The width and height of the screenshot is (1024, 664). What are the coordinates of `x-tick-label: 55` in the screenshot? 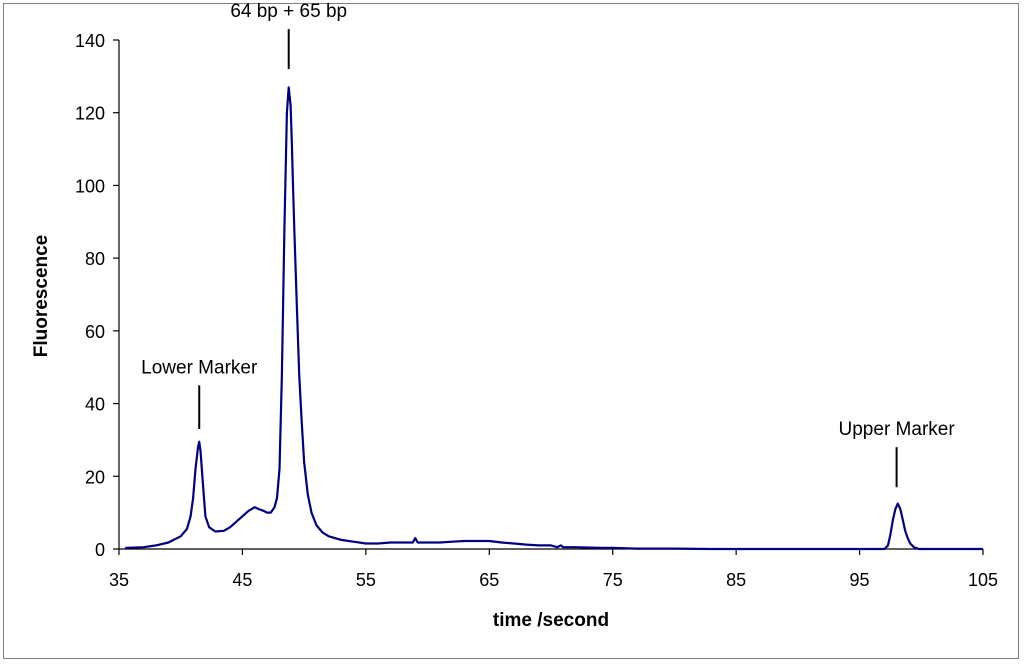 It's located at (366, 580).